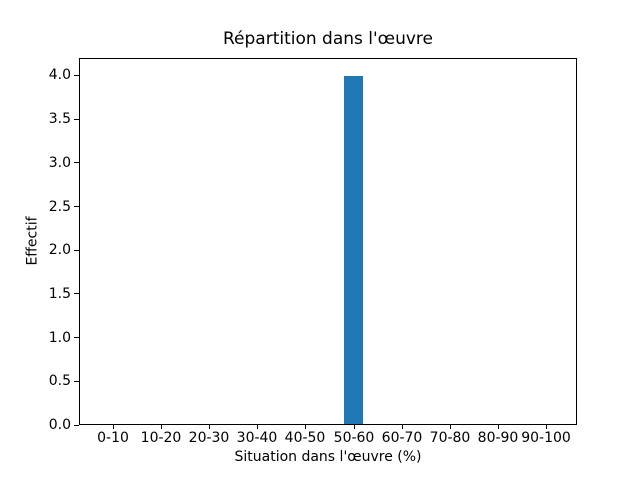  Describe the element at coordinates (59, 381) in the screenshot. I see `y-tick-label: 0.5` at that location.